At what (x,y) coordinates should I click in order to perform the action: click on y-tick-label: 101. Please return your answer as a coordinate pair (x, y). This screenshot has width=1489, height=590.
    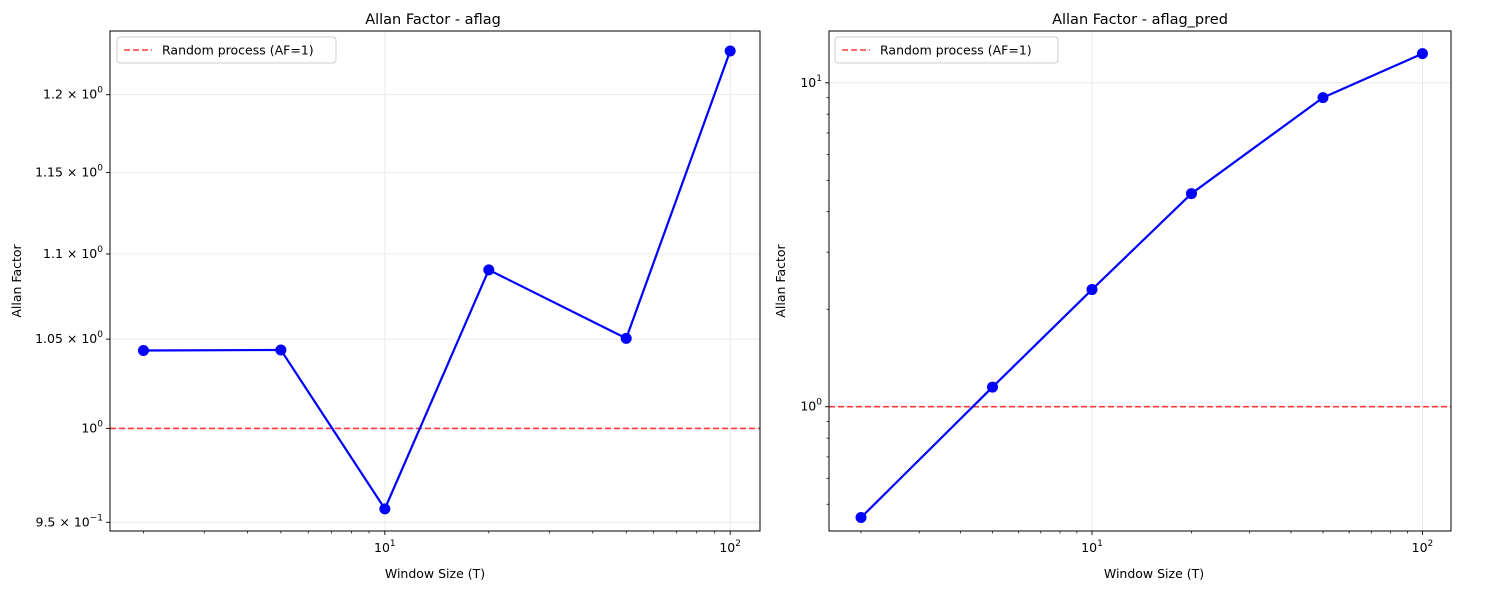
    Looking at the image, I should click on (811, 82).